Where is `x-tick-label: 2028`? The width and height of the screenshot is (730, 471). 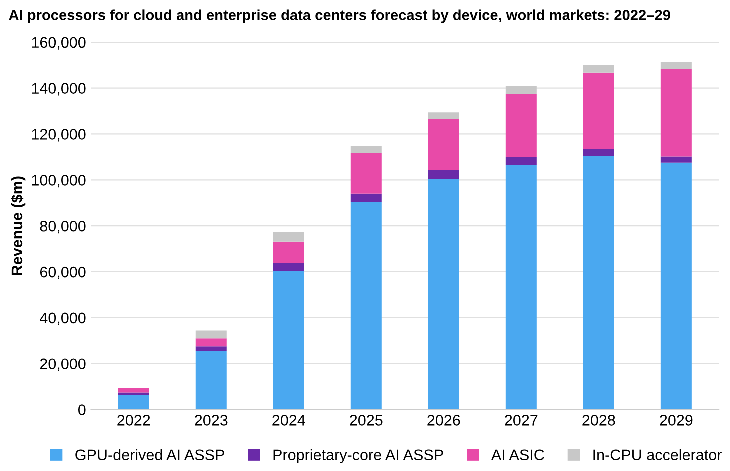
x-tick-label: 2028 is located at coordinates (599, 420).